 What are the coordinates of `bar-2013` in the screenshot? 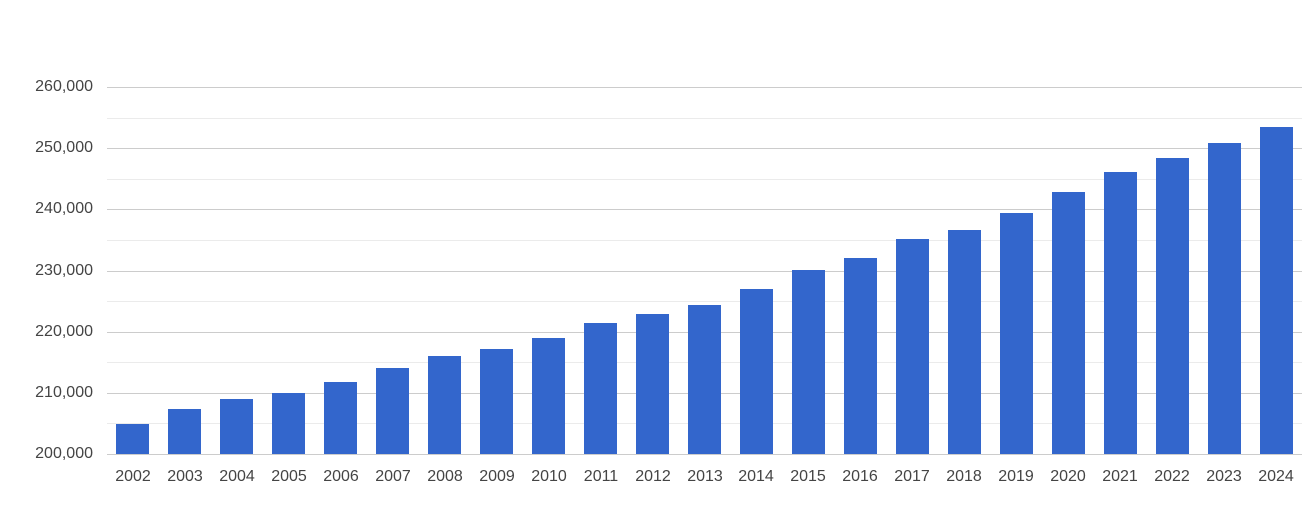 It's located at (704, 379).